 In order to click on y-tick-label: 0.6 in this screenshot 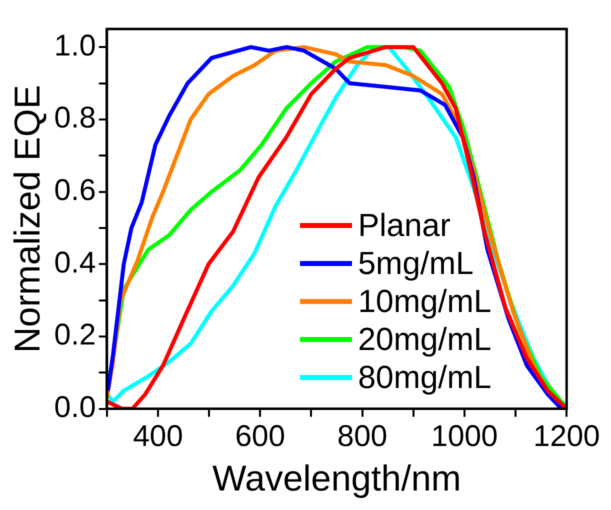, I will do `click(75, 191)`.